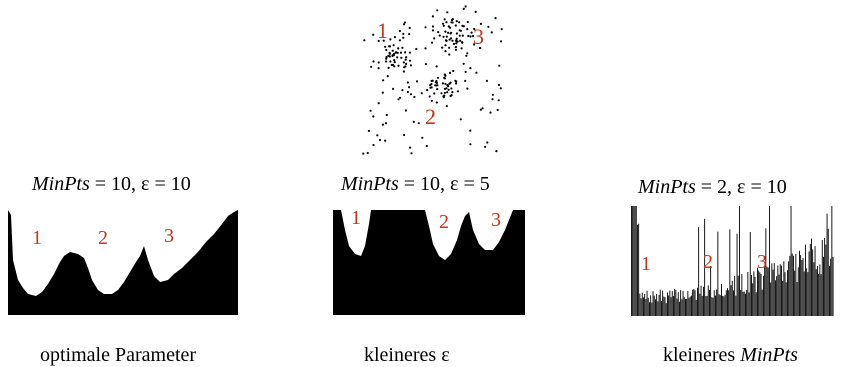 This screenshot has width=847, height=367. What do you see at coordinates (123, 262) in the screenshot?
I see `reachability-plot-1: 1 2 3` at bounding box center [123, 262].